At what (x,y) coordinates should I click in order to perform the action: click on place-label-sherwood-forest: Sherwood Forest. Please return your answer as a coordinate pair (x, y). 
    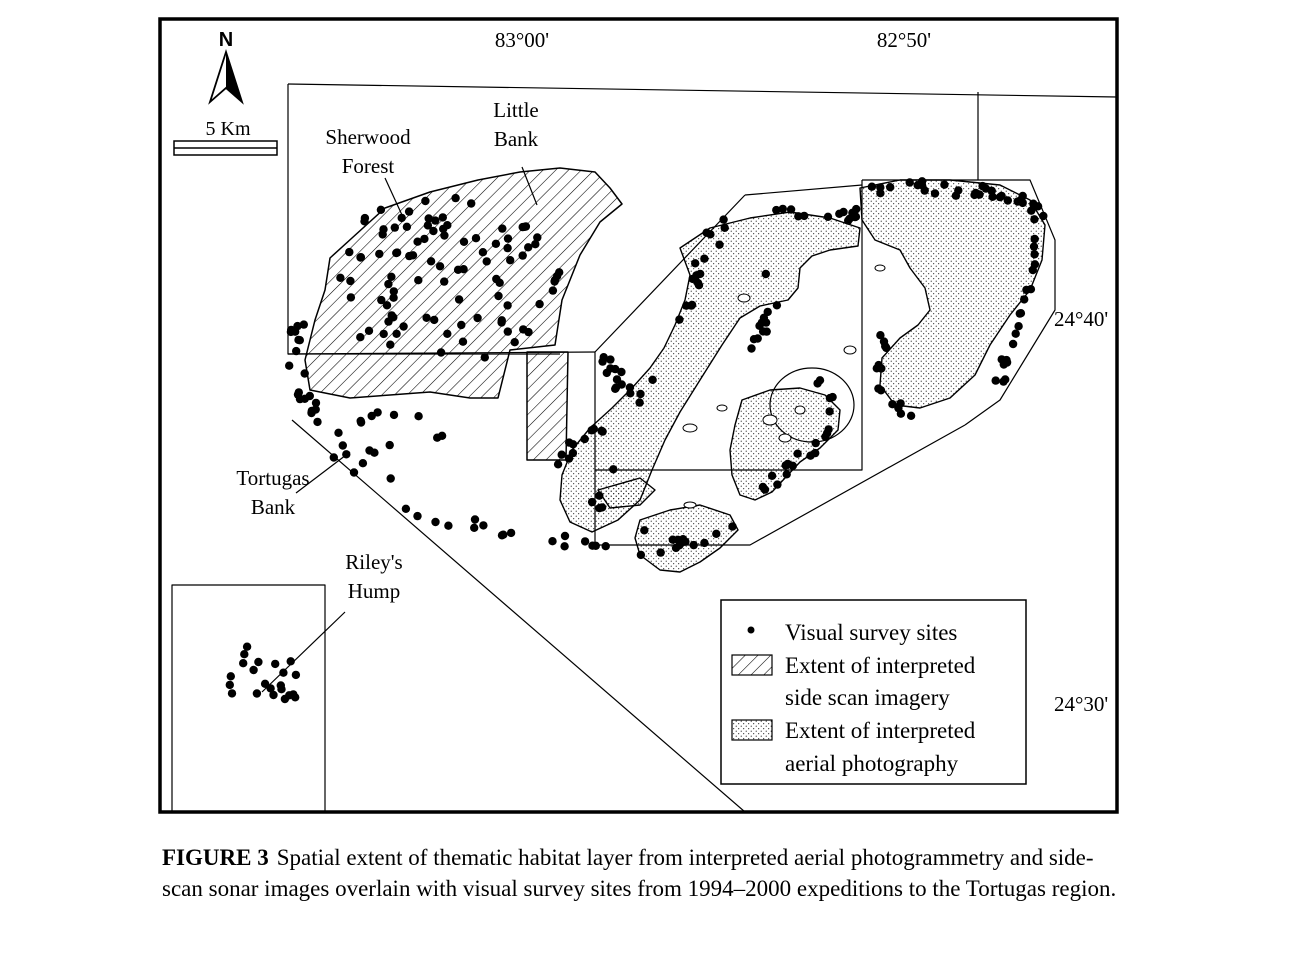
    Looking at the image, I should click on (368, 151).